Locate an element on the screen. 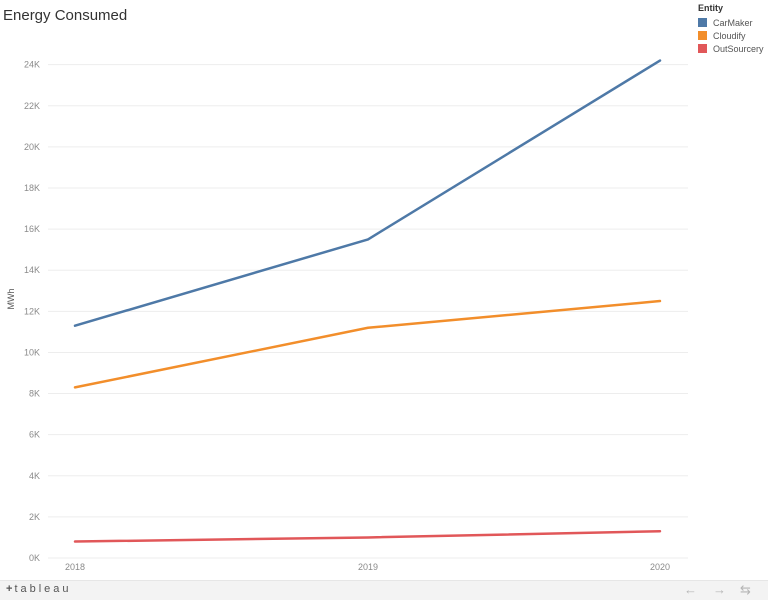 This screenshot has height=600, width=768. tableau-plus-icon: + is located at coordinates (9, 589).